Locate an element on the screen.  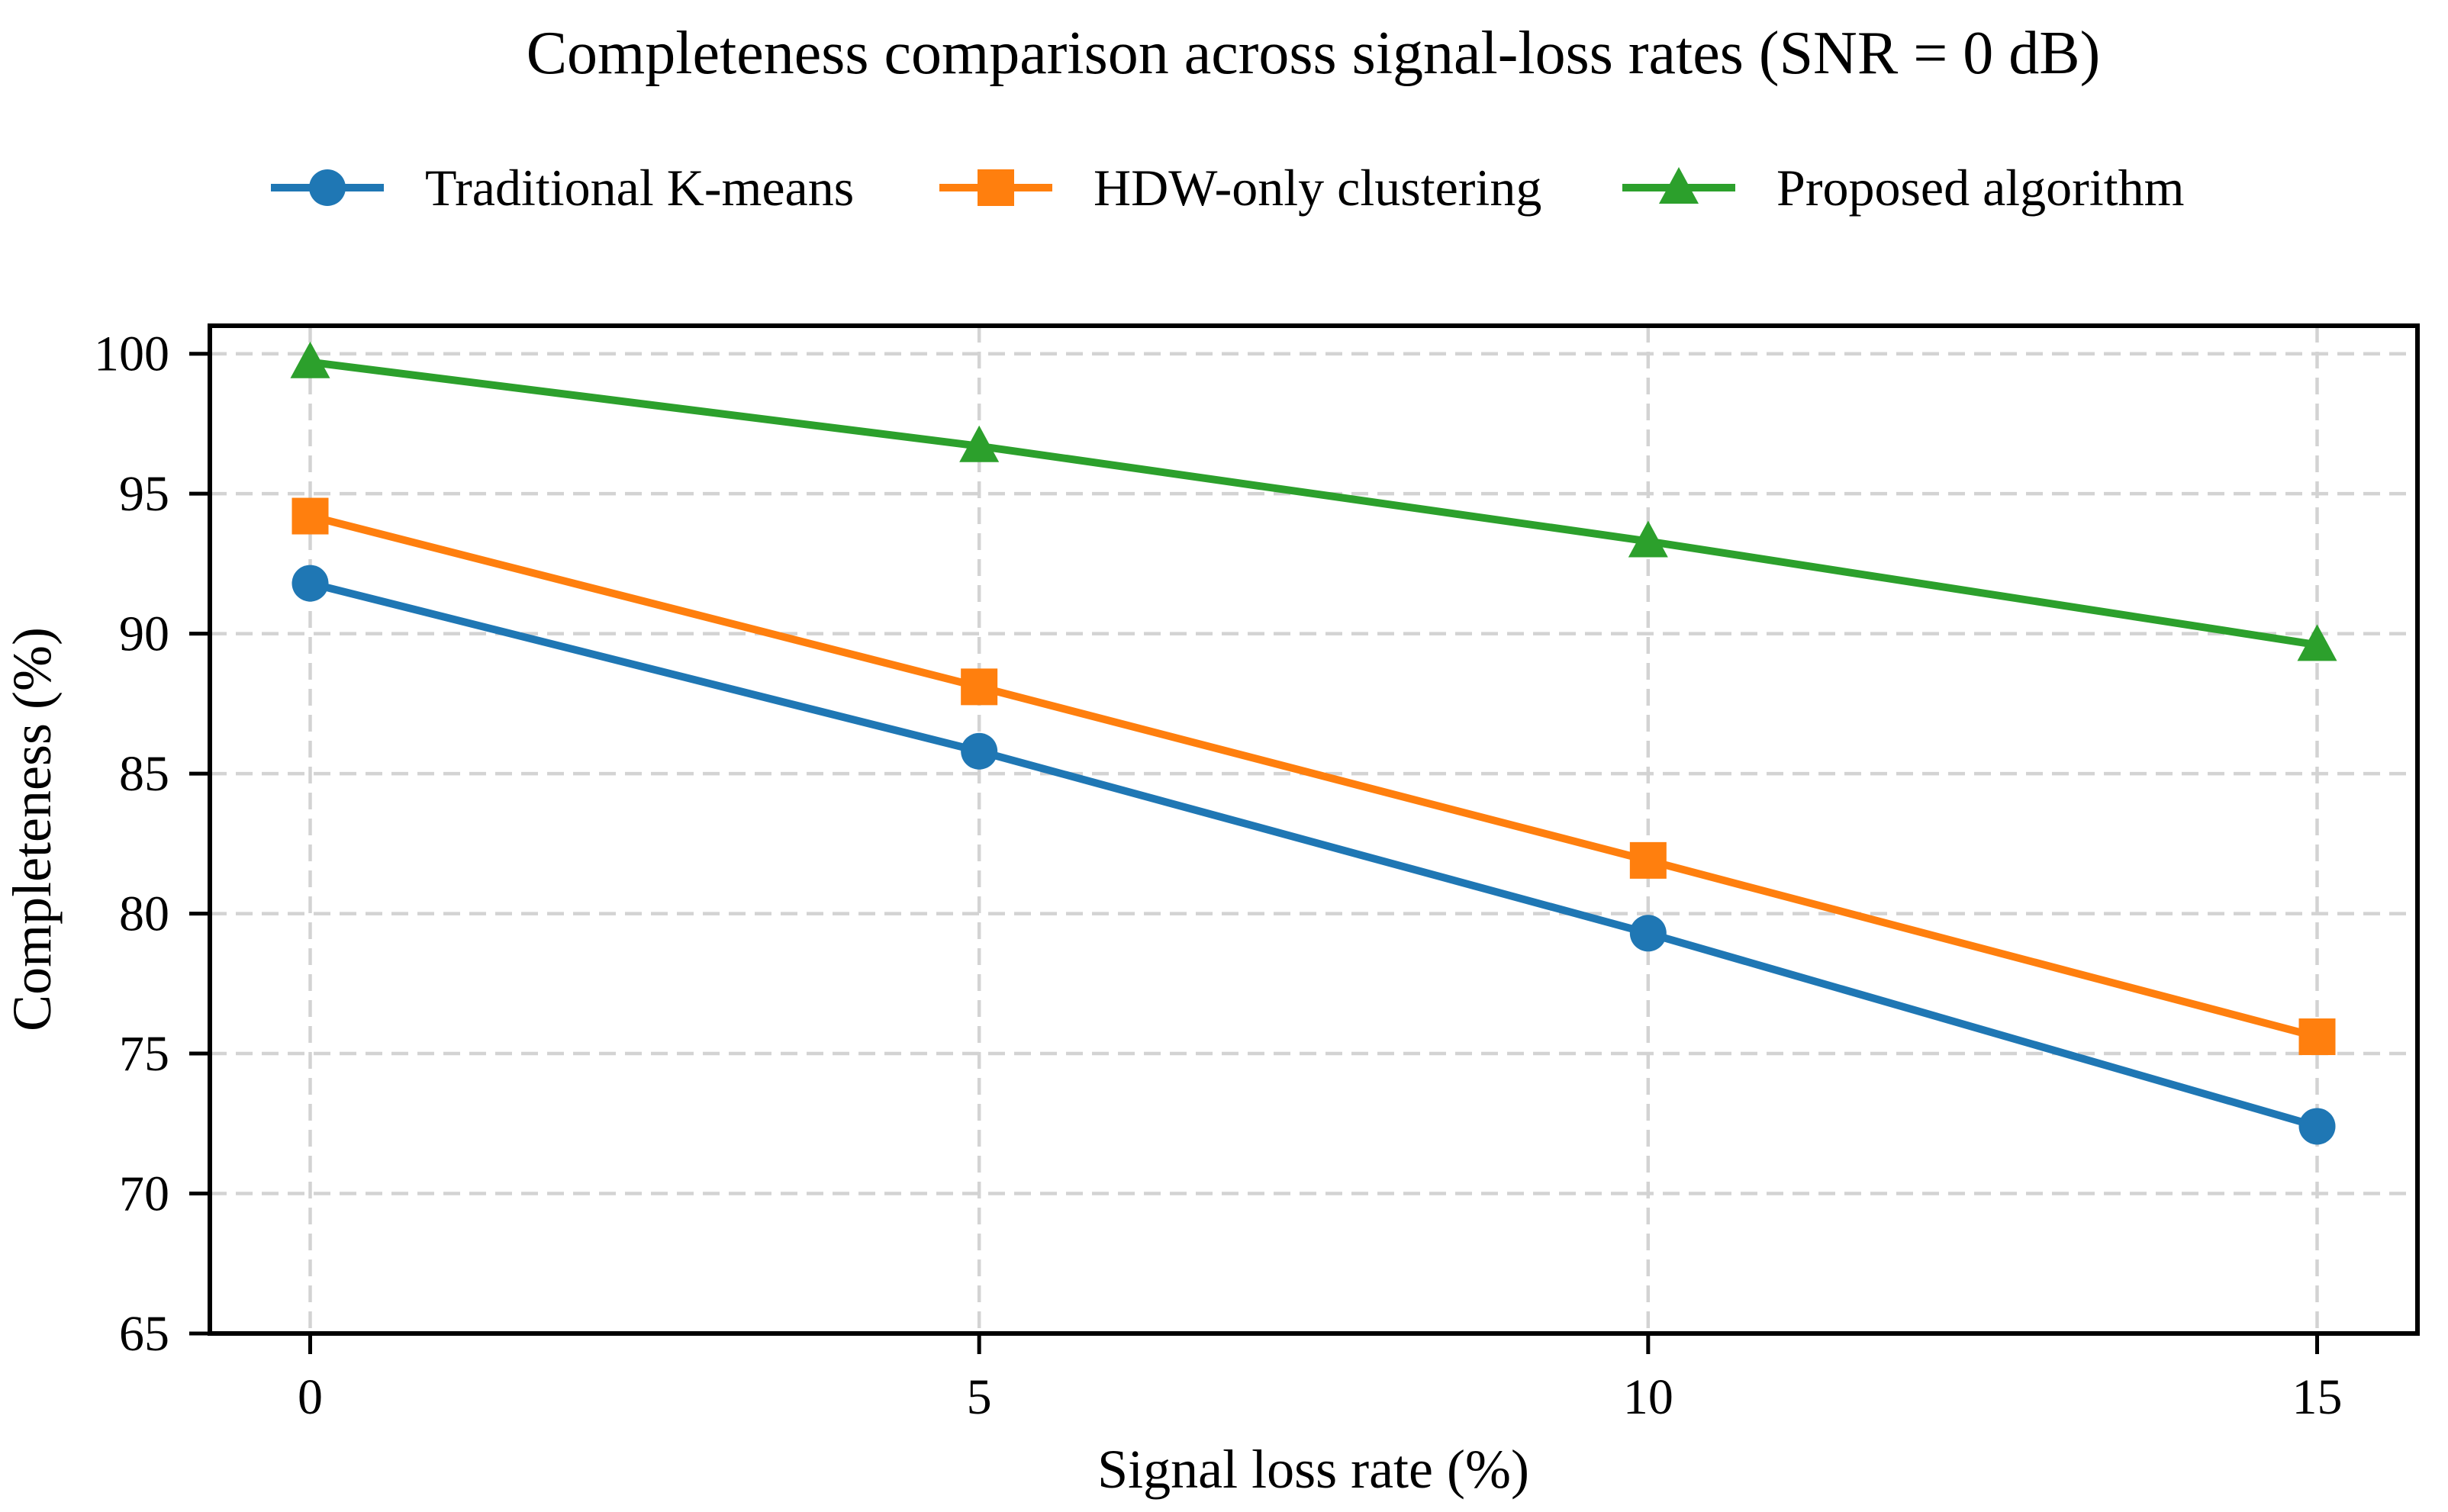
x-ticks: 0 5 10 15 is located at coordinates (1320, 1380).